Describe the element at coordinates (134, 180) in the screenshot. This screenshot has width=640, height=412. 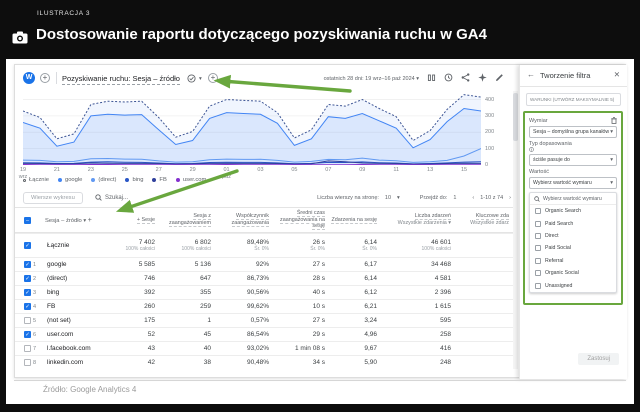
I see `legend-item: bing` at that location.